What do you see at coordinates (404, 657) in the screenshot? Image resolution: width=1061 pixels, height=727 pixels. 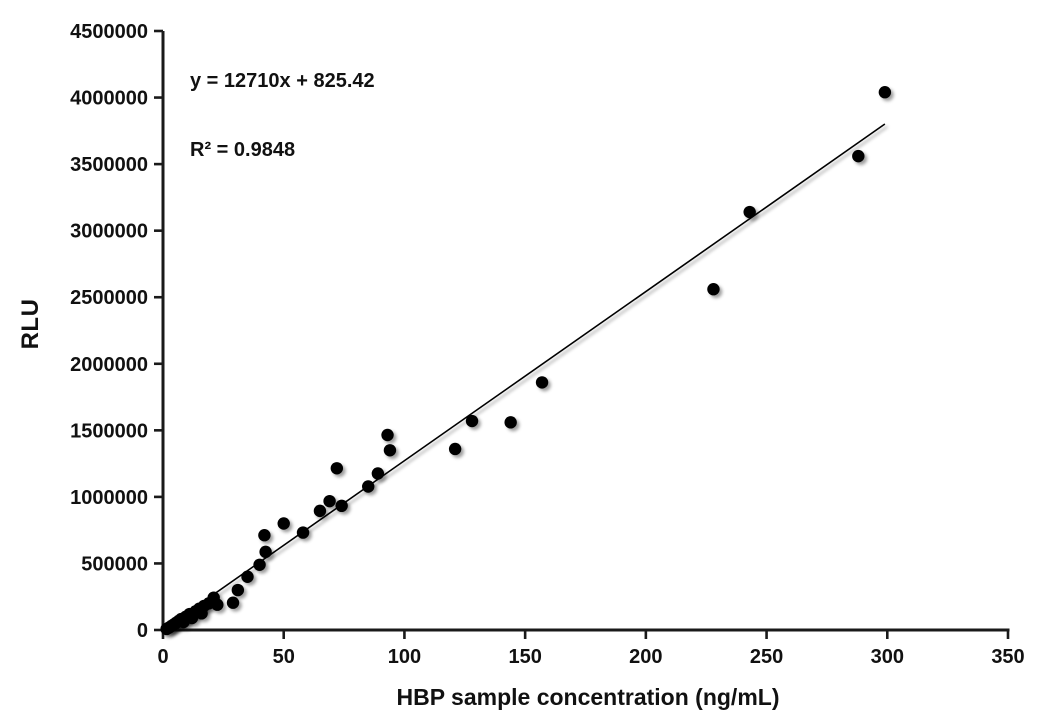 I see `x-tick-label: 100` at bounding box center [404, 657].